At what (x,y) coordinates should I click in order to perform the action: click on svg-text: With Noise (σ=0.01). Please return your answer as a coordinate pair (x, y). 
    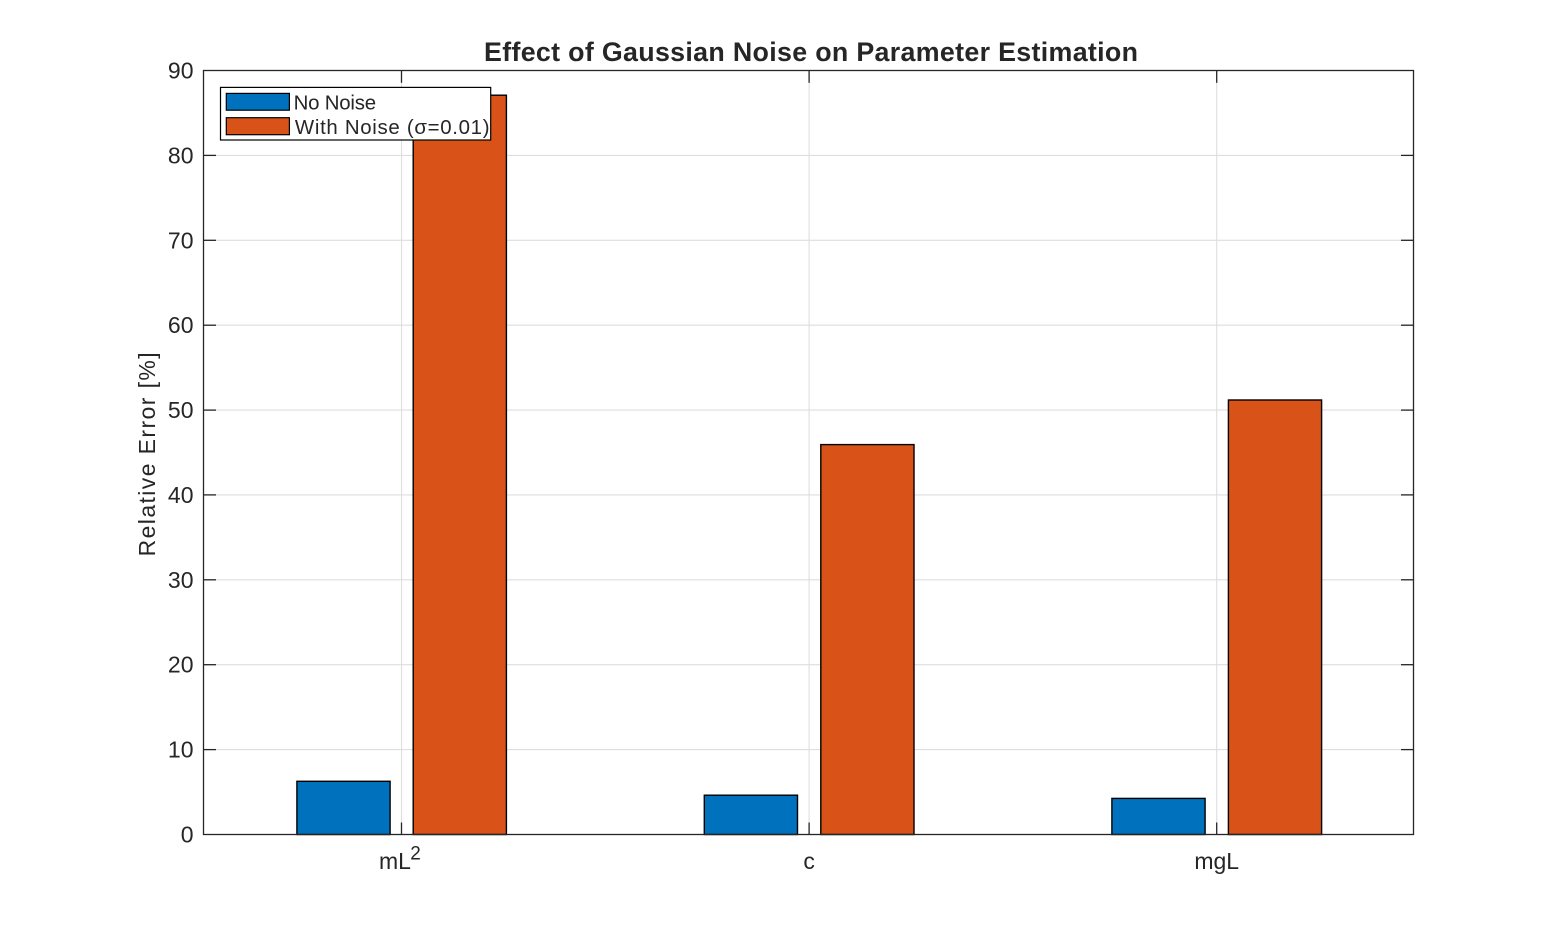
    Looking at the image, I should click on (392, 128).